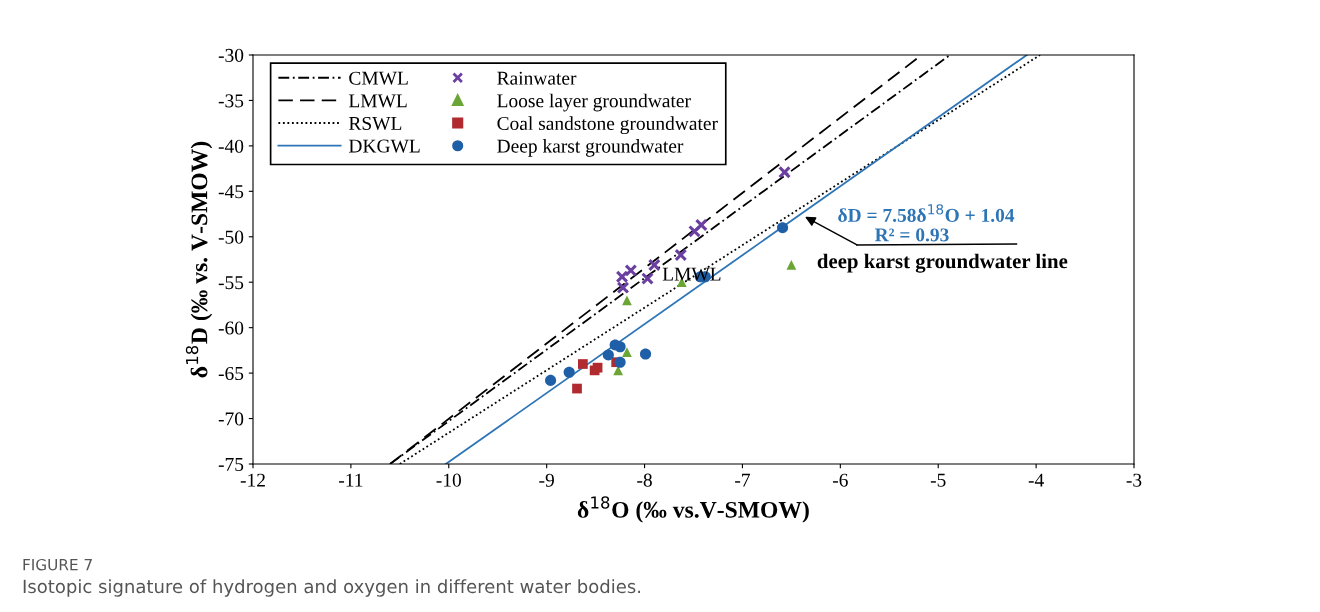 This screenshot has width=1320, height=612. I want to click on annotation: R² = 0.93, so click(911, 235).